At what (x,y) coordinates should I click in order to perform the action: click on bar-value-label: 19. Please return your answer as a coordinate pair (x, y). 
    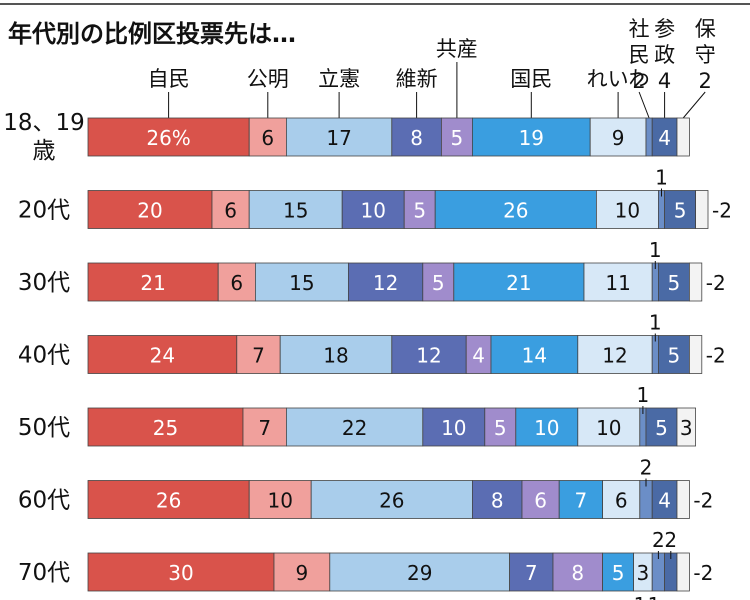
    Looking at the image, I should click on (531, 138).